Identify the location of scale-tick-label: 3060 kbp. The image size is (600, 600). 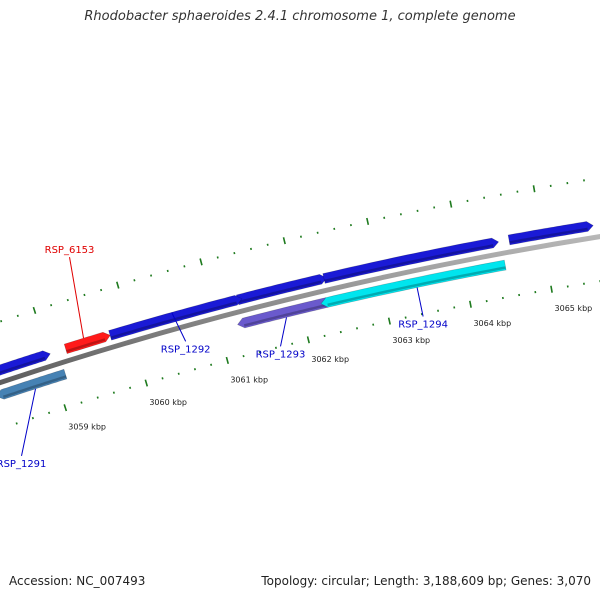
(168, 402).